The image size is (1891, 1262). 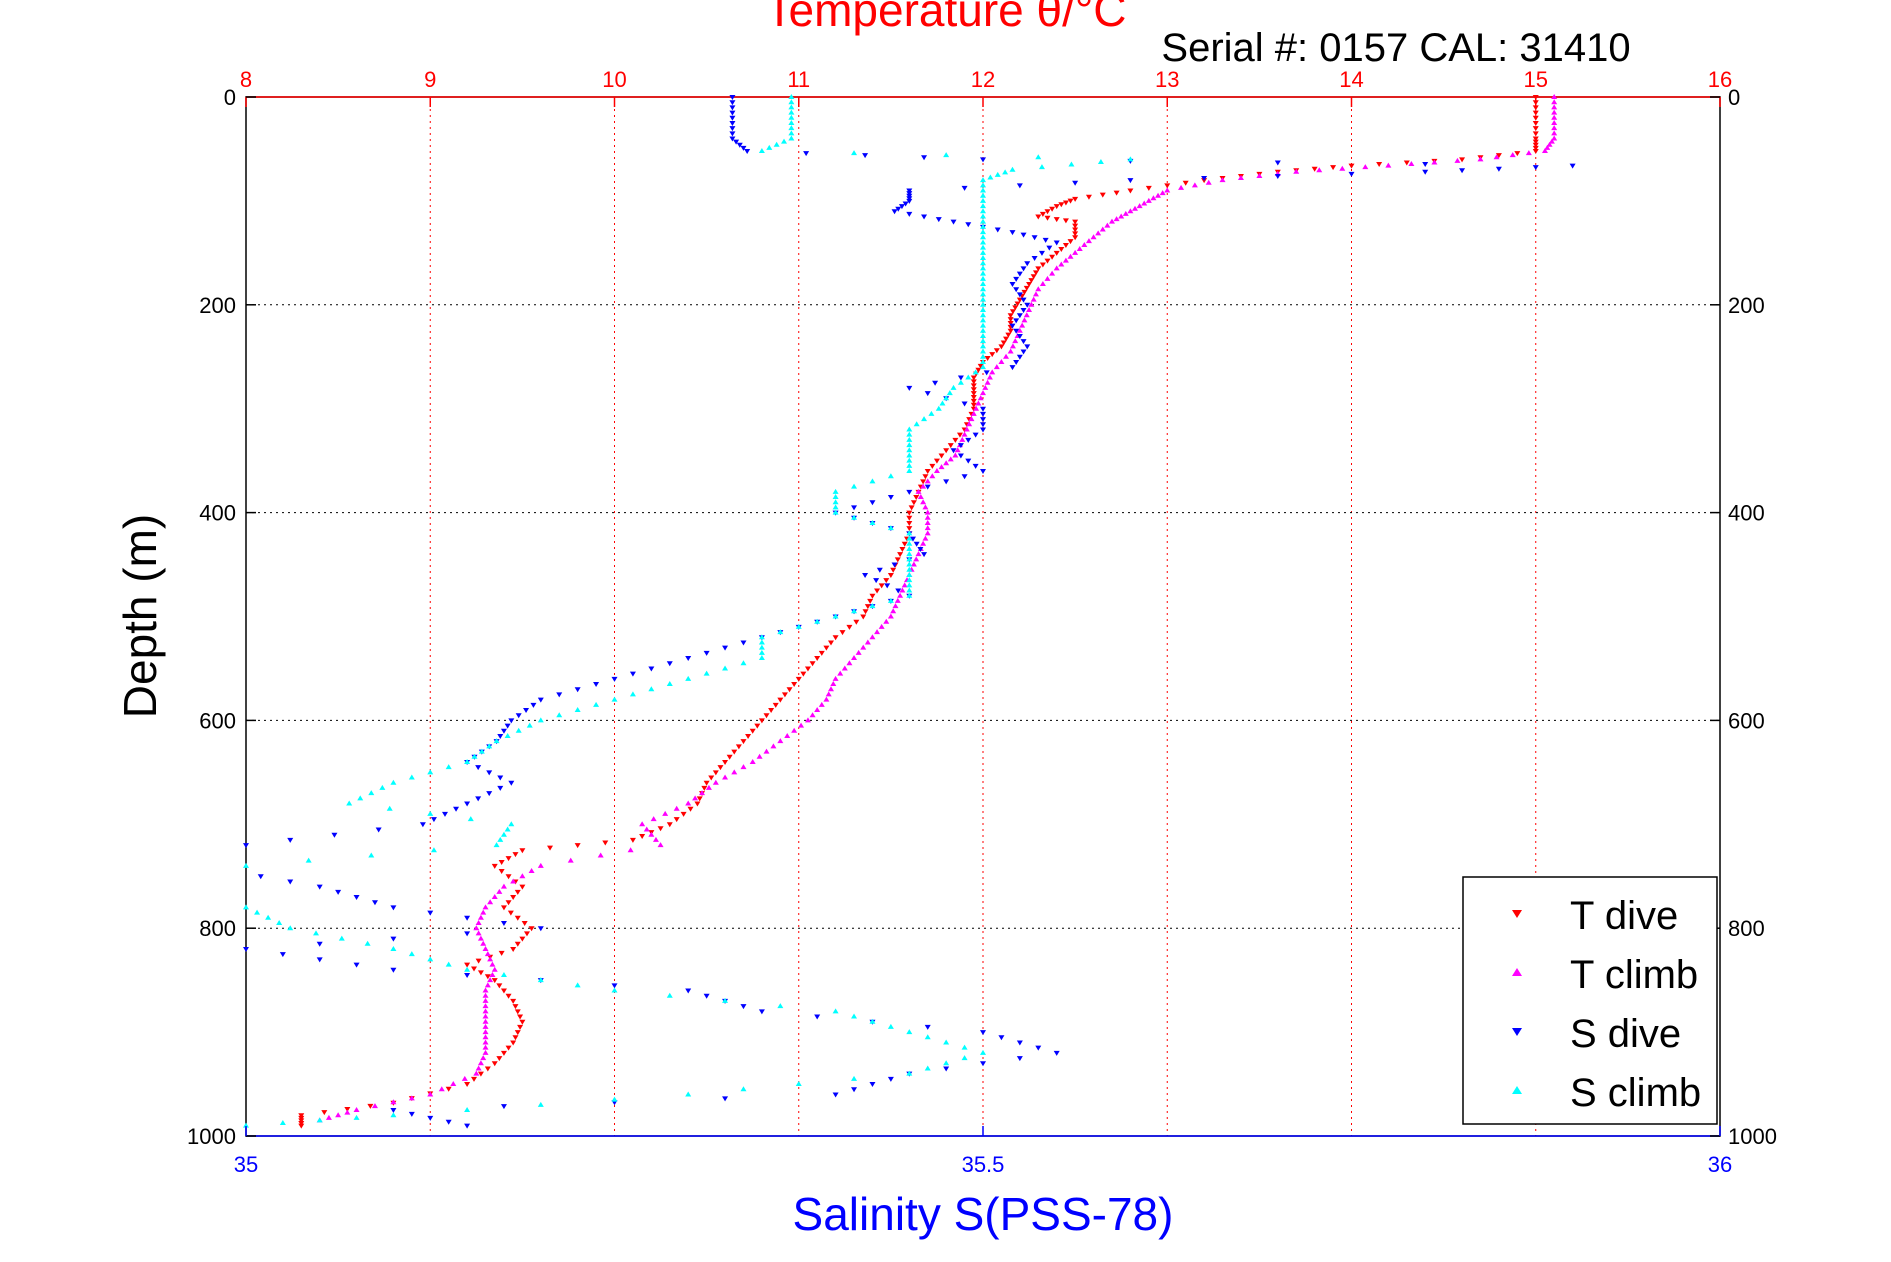 What do you see at coordinates (1590, 1000) in the screenshot?
I see `legend: T dive T climb S dive S climb` at bounding box center [1590, 1000].